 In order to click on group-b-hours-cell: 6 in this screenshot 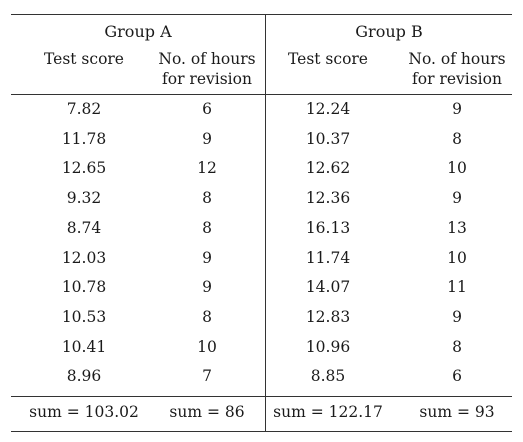, I will do `click(457, 376)`.